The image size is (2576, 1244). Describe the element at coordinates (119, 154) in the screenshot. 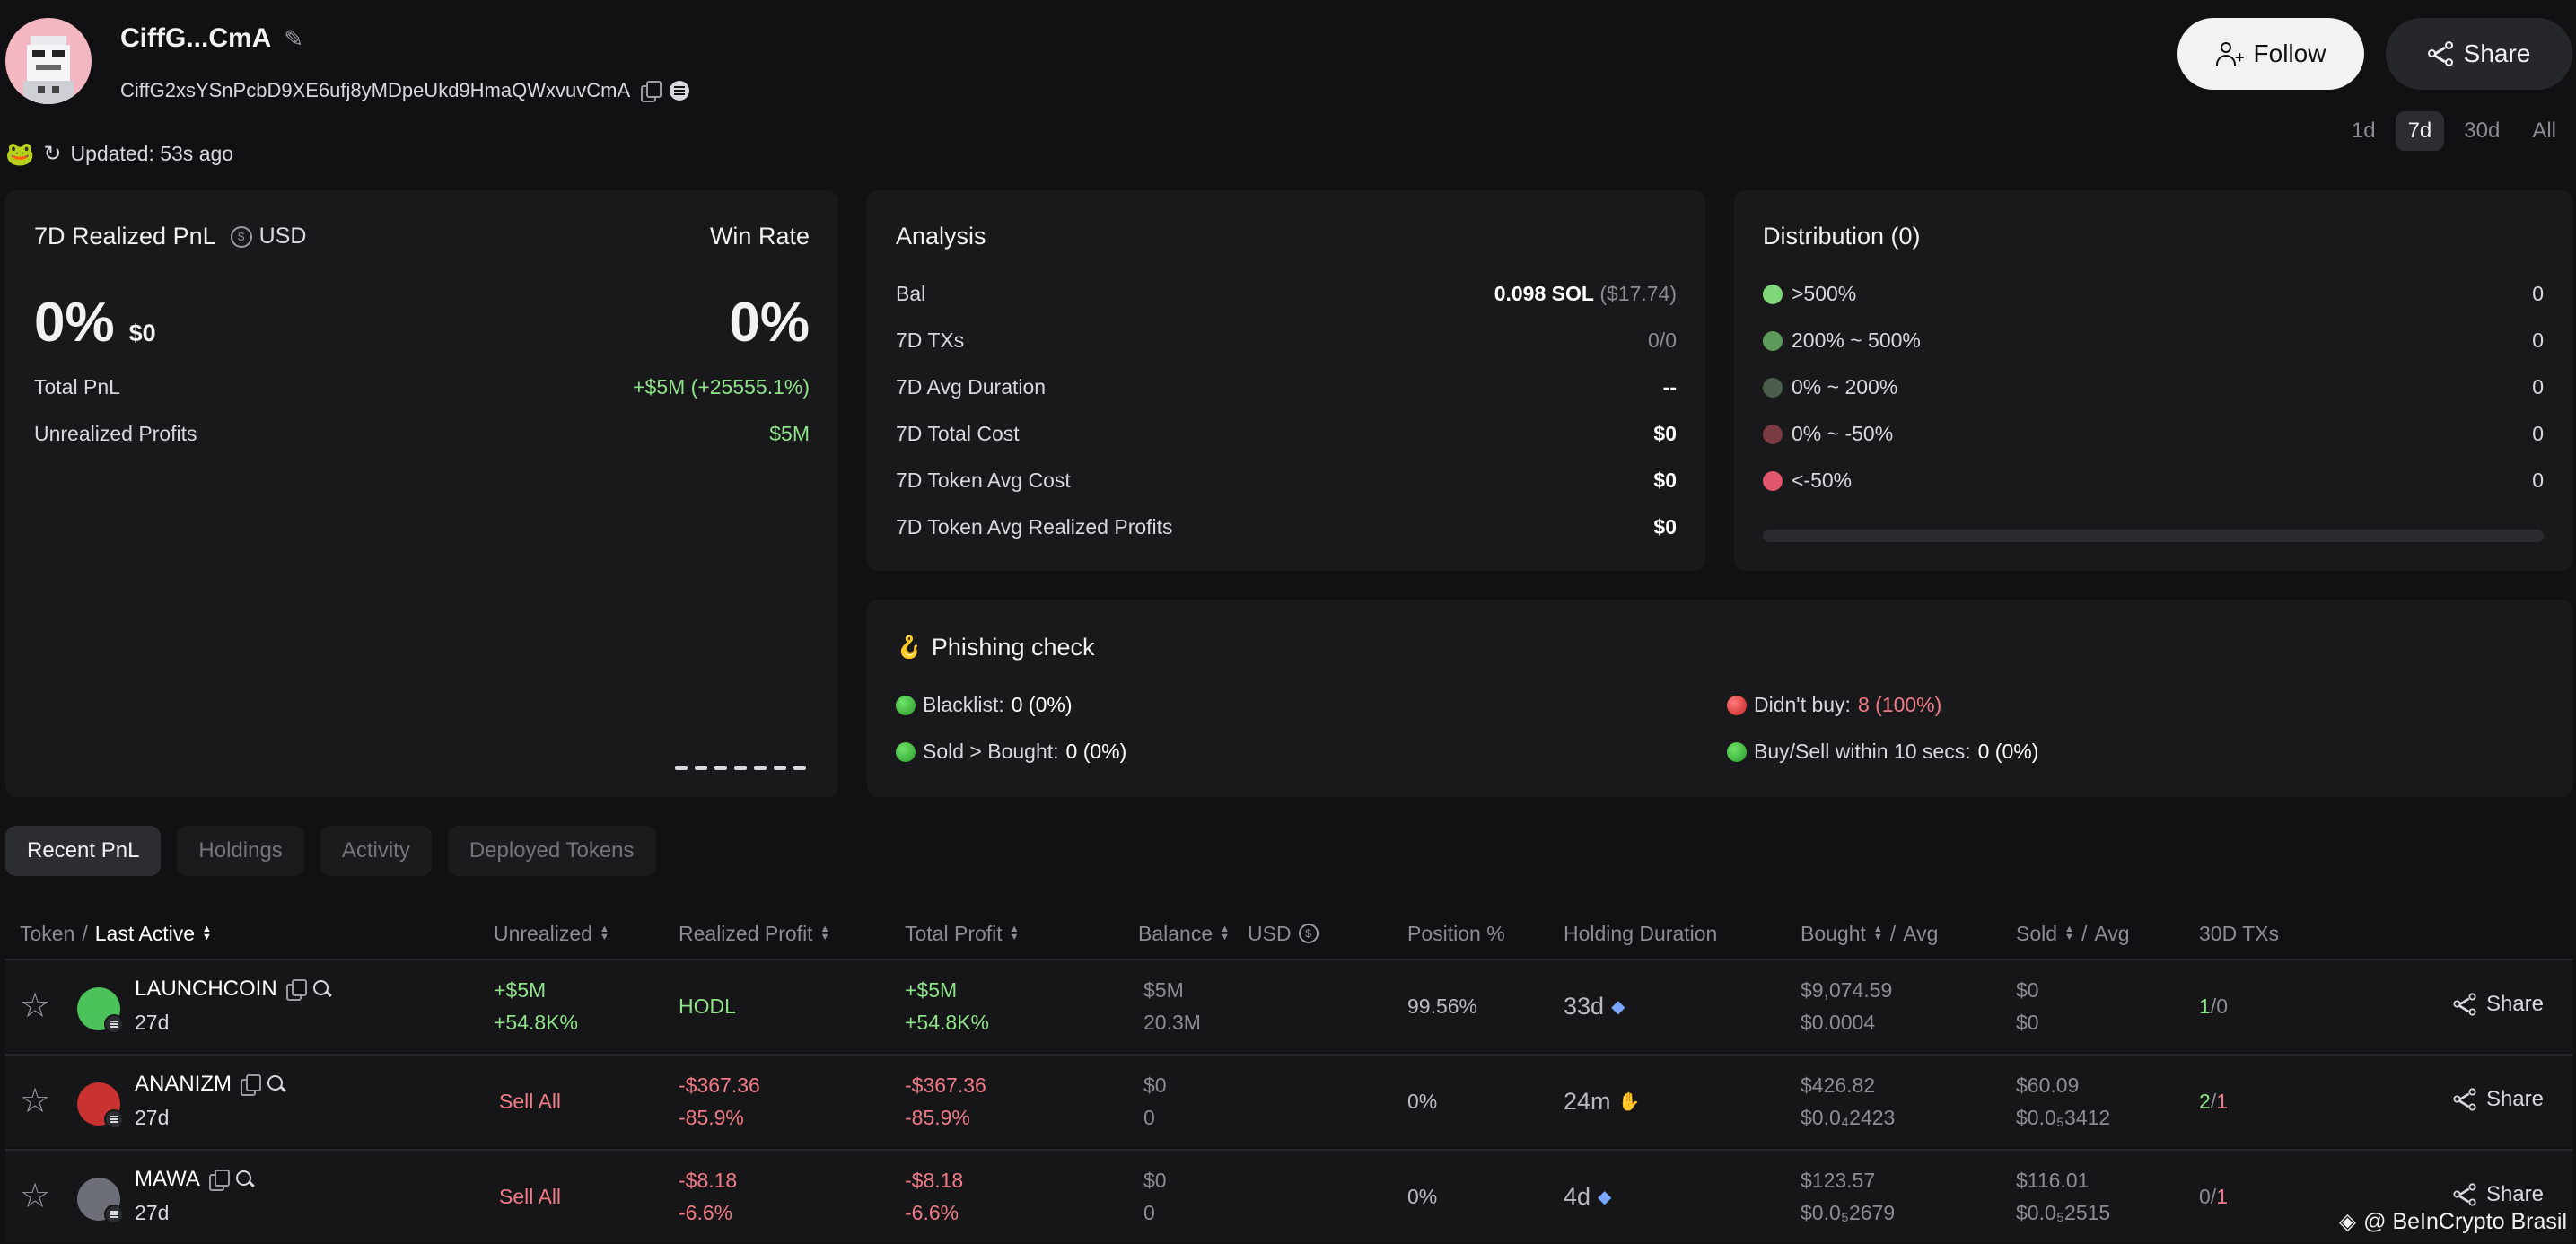

I see `updated-status: 🐸 ↻ Updated: 53s ago` at that location.